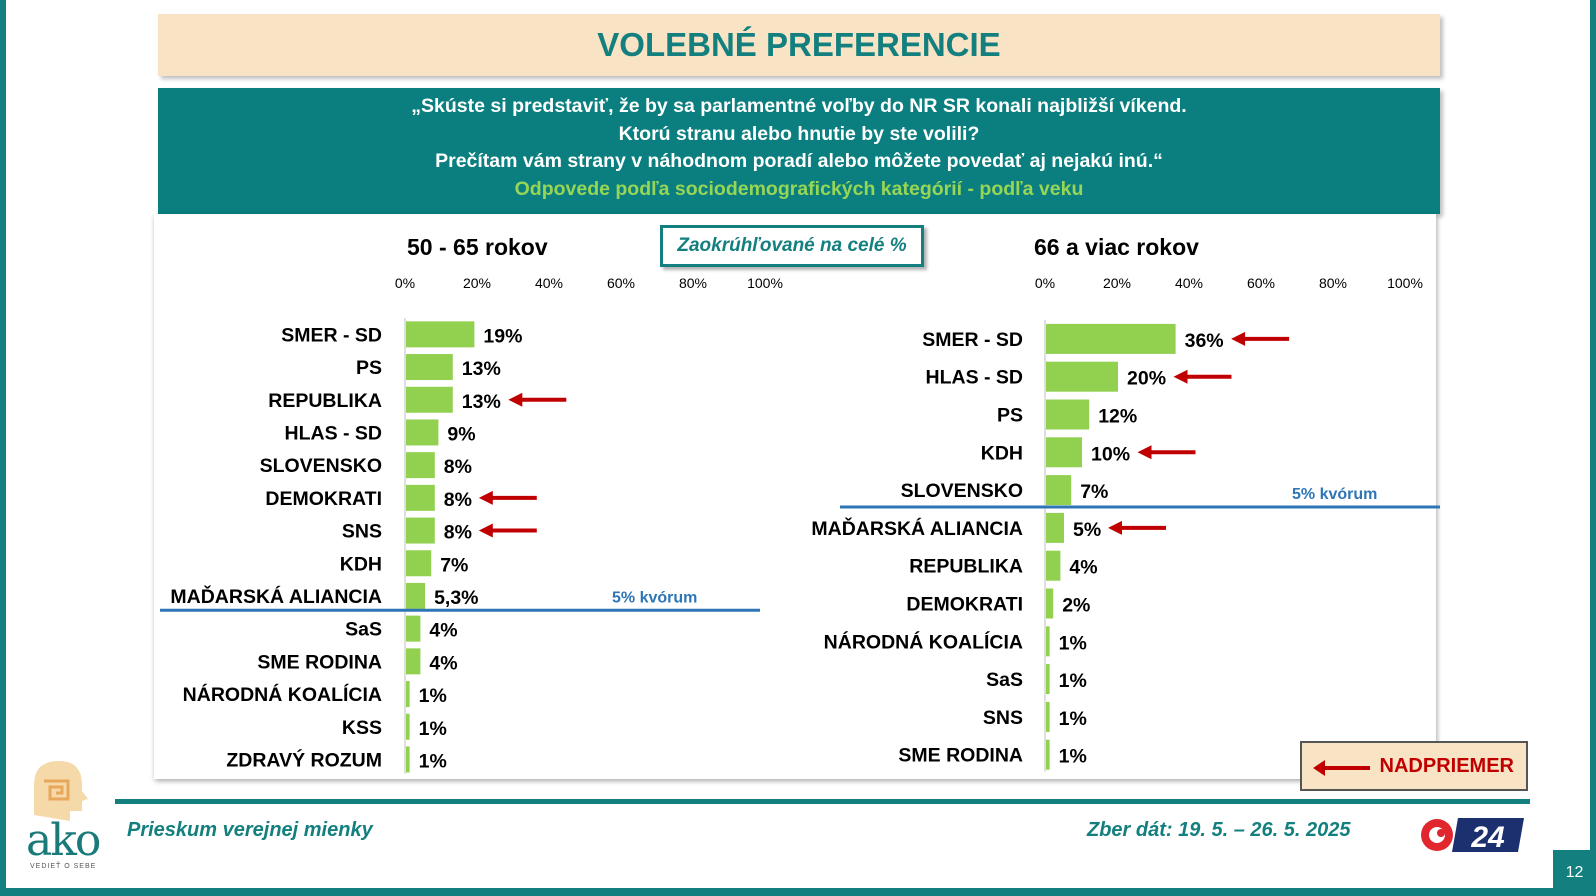 Image resolution: width=1596 pixels, height=896 pixels. I want to click on ako-logo: ako VEDIEŤ O SEBE, so click(69, 815).